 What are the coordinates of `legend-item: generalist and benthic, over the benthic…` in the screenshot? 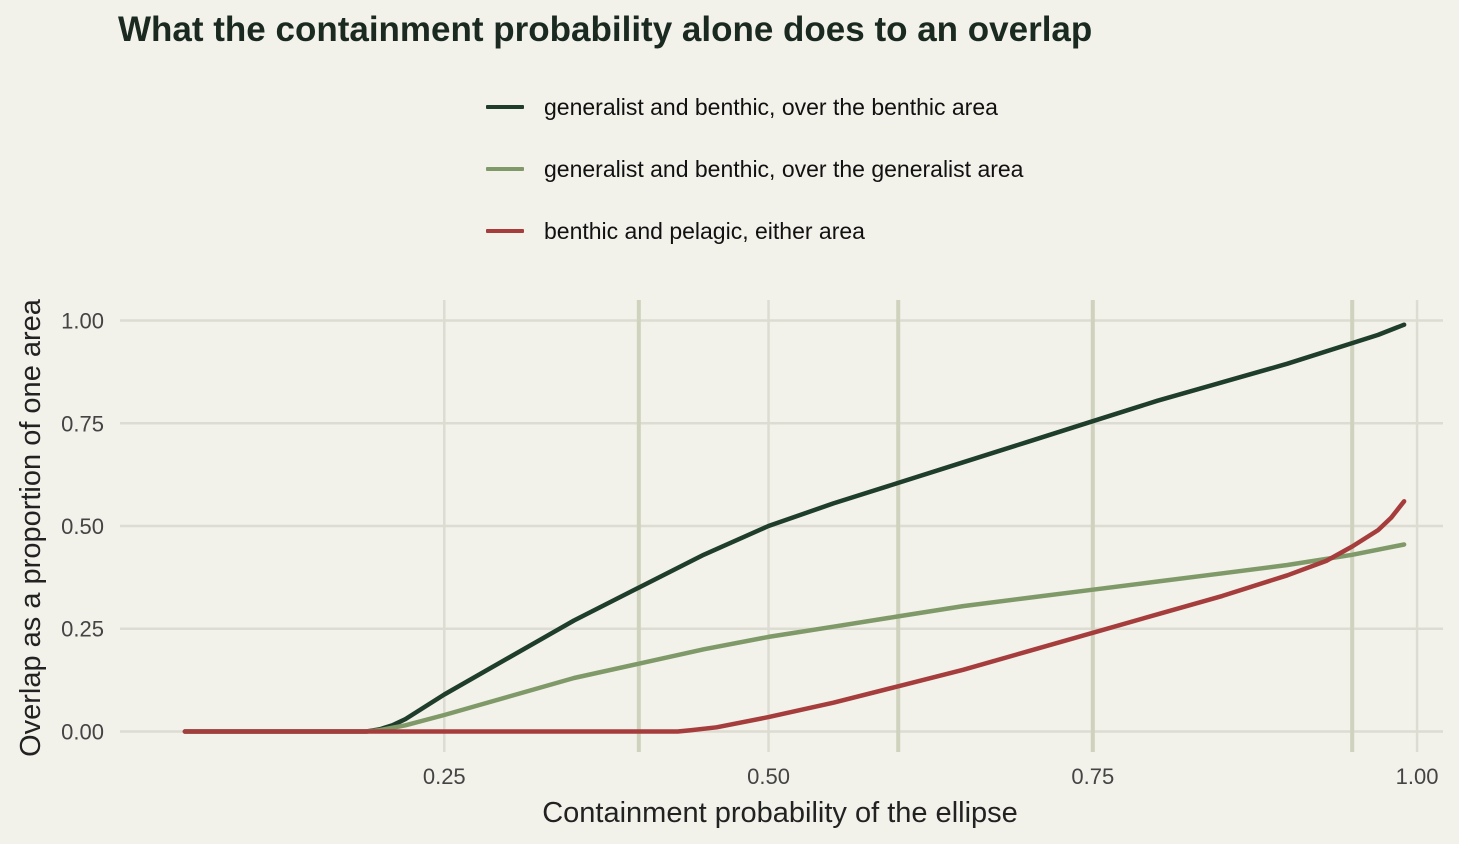 It's located at (754, 107).